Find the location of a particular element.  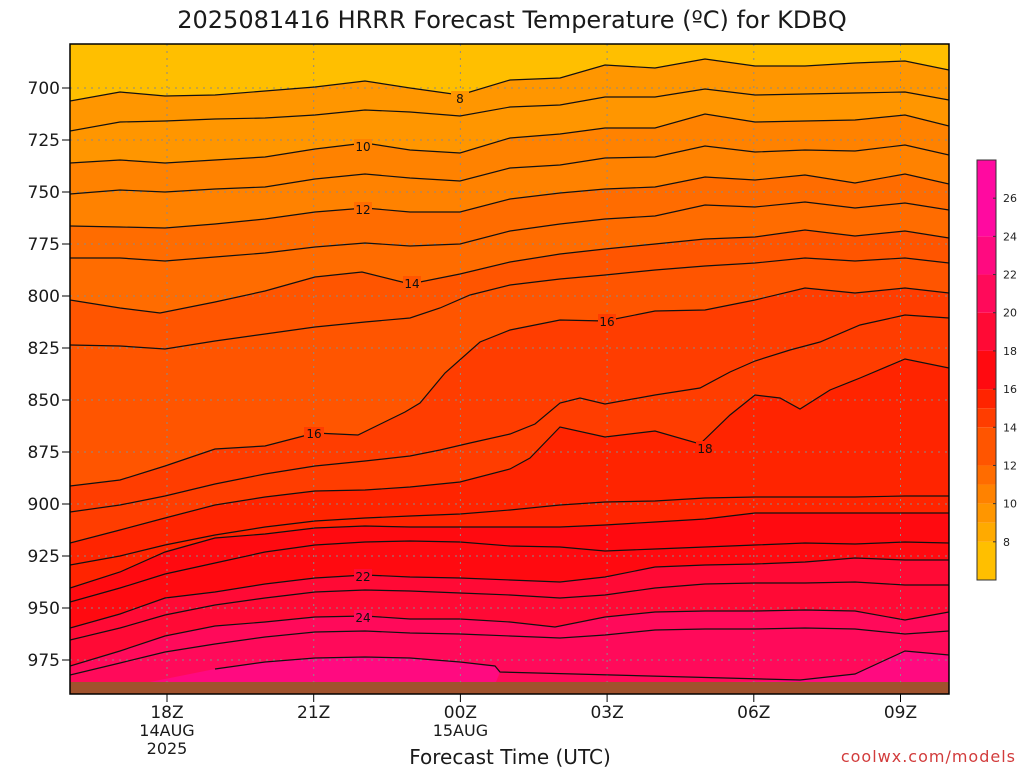

x-tick-label-18Z-0: 18Z is located at coordinates (166, 713).